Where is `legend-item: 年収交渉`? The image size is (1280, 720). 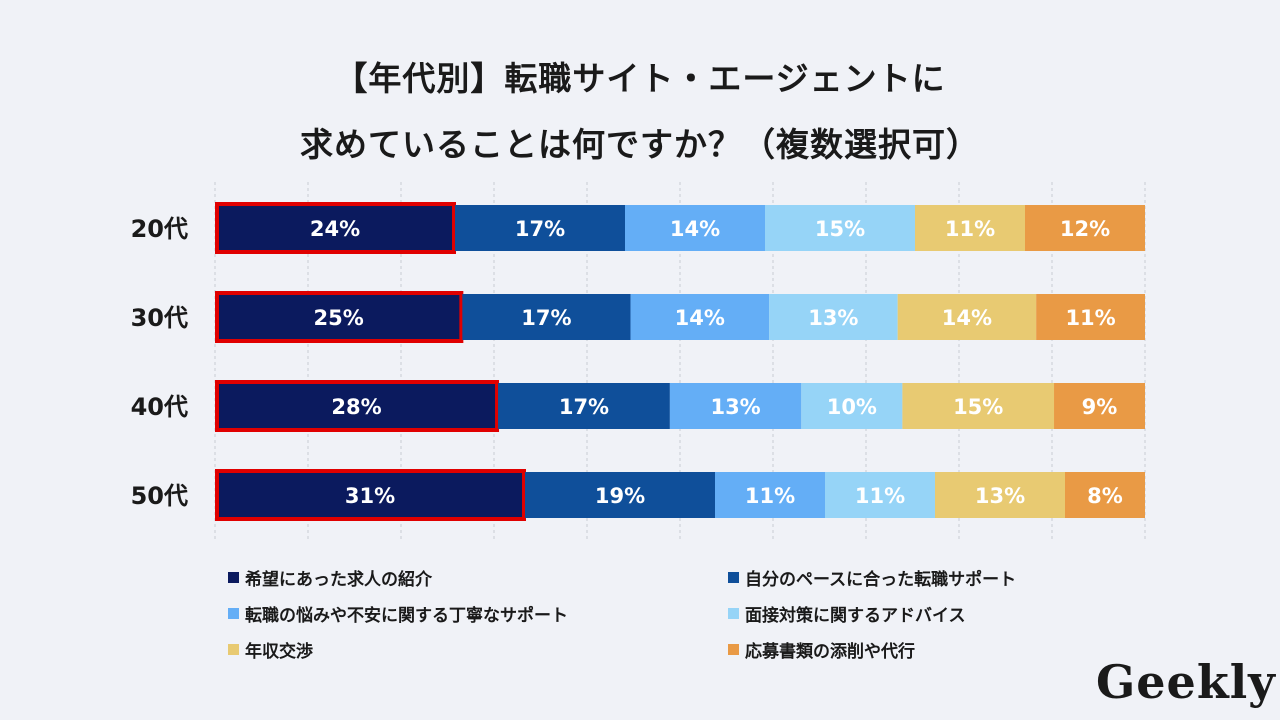
legend-item: 年収交渉 is located at coordinates (270, 649).